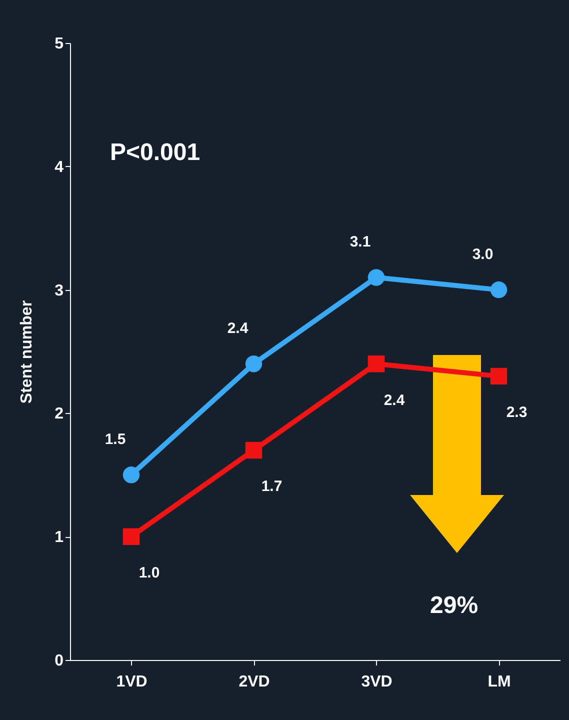 Image resolution: width=569 pixels, height=720 pixels. What do you see at coordinates (59, 414) in the screenshot?
I see `y-tick-label: 2` at bounding box center [59, 414].